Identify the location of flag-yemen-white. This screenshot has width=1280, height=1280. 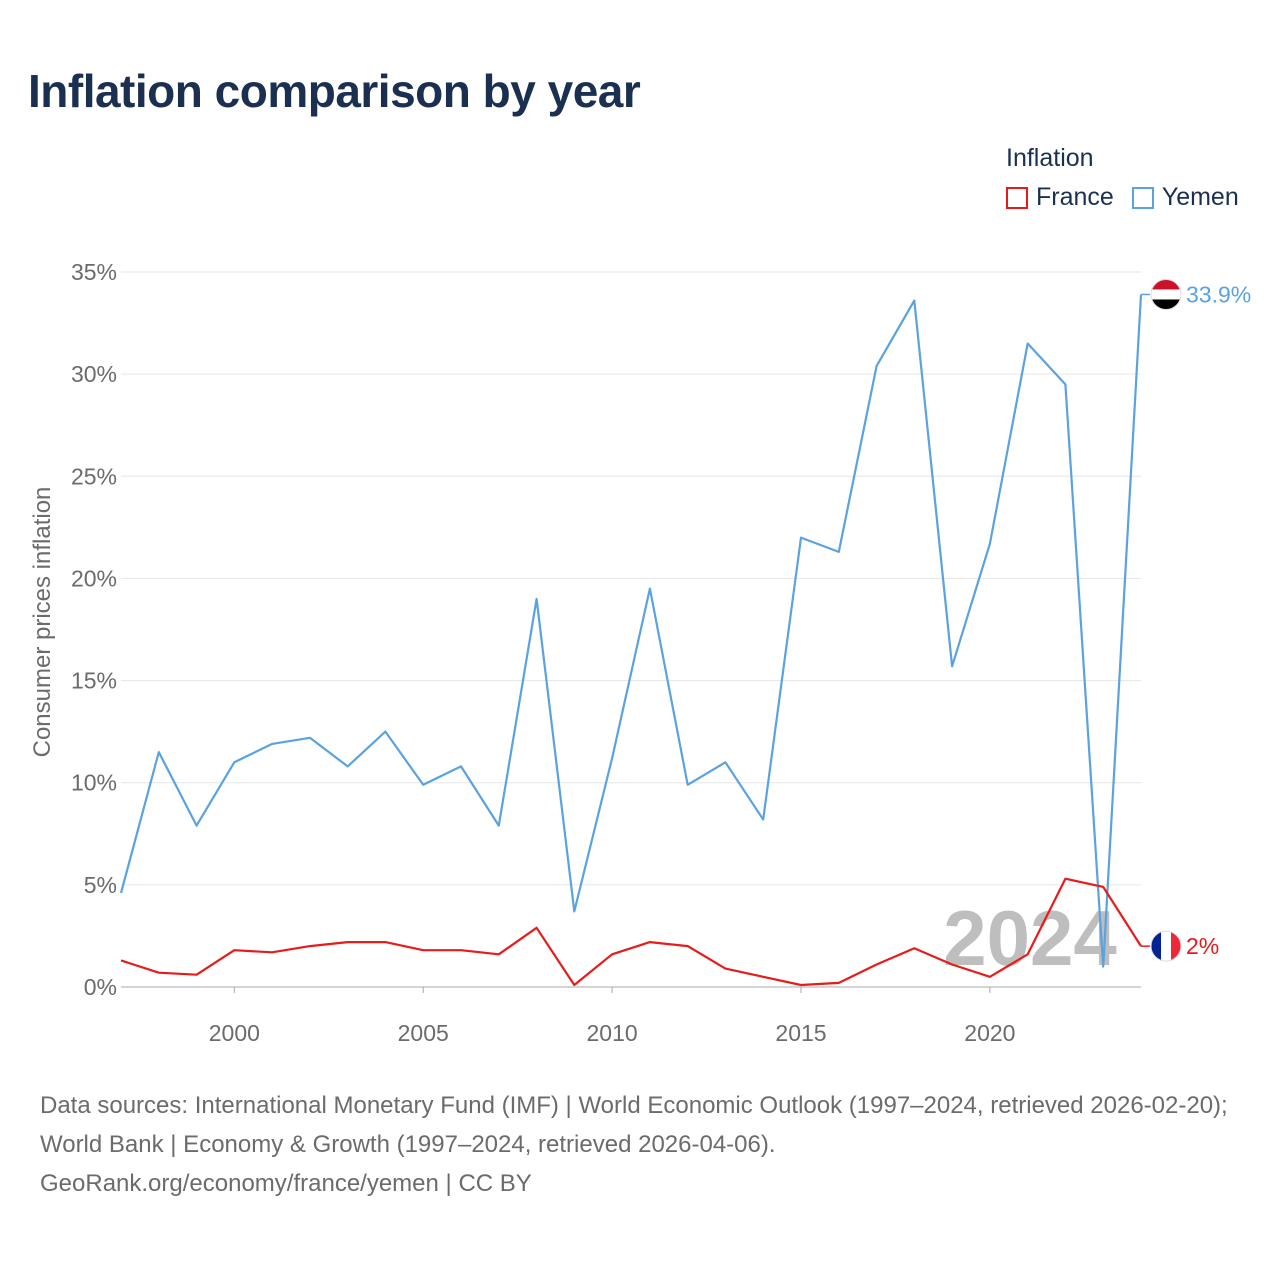
(1166, 294).